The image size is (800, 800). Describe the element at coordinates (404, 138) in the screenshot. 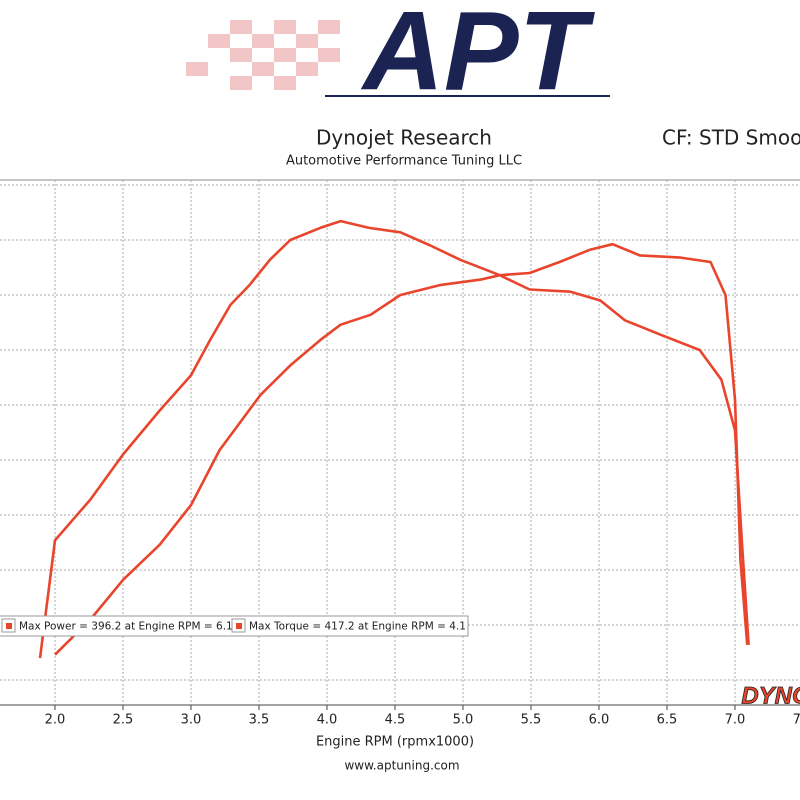

I see `chart-title: Dynojet Research` at that location.